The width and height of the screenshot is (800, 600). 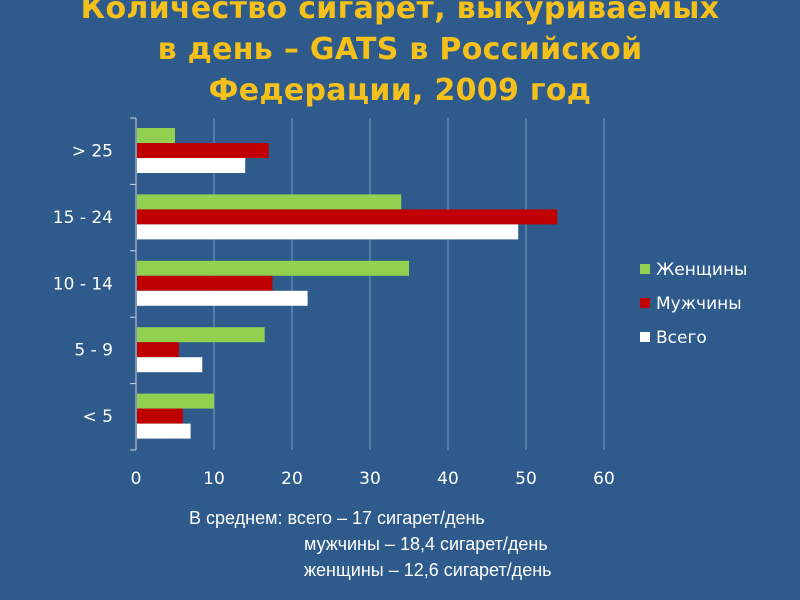 I want to click on title-line-1: Количество сигарет, выкуриваемых, so click(x=400, y=13).